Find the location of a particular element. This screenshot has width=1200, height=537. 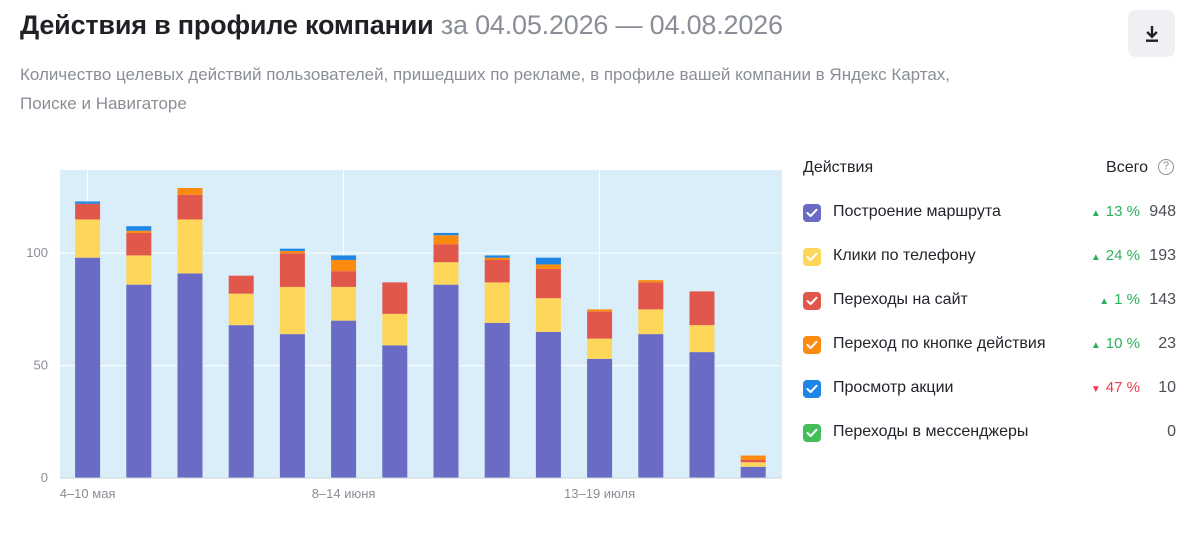

help-icon: ? is located at coordinates (1166, 167).